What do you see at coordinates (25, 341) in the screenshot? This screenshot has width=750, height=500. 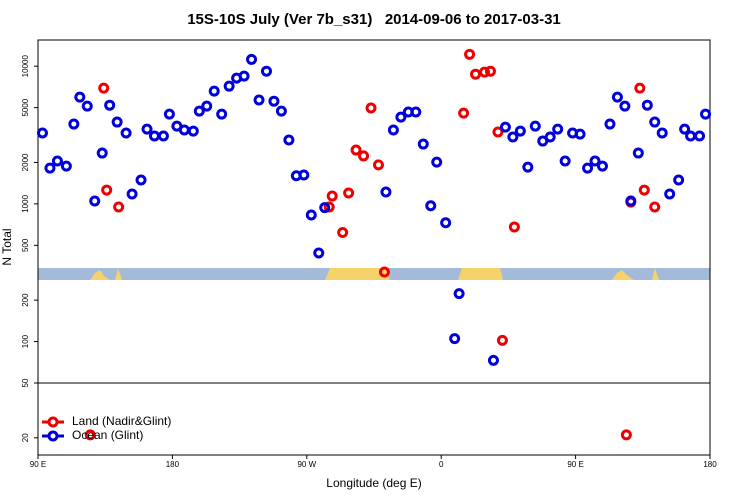 I see `y-tick-label: 100` at bounding box center [25, 341].